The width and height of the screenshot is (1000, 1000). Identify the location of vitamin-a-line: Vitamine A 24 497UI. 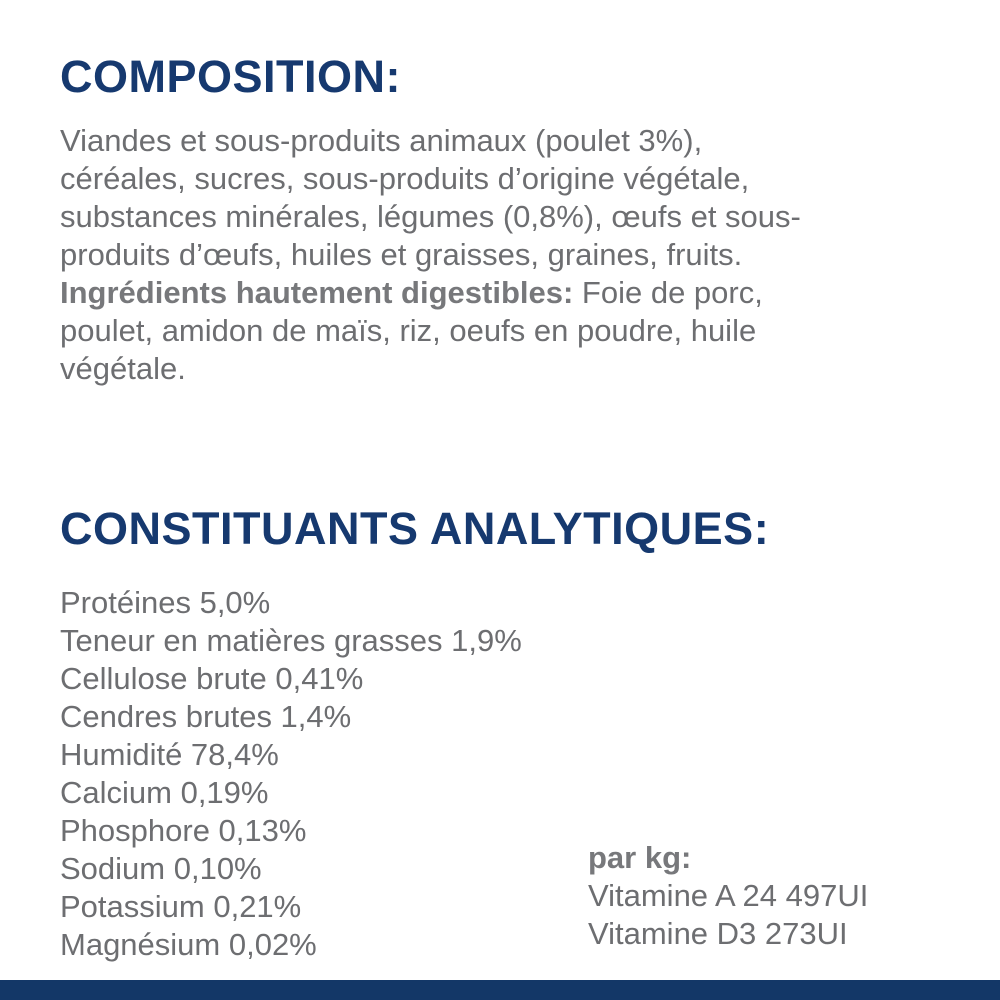
(728, 895).